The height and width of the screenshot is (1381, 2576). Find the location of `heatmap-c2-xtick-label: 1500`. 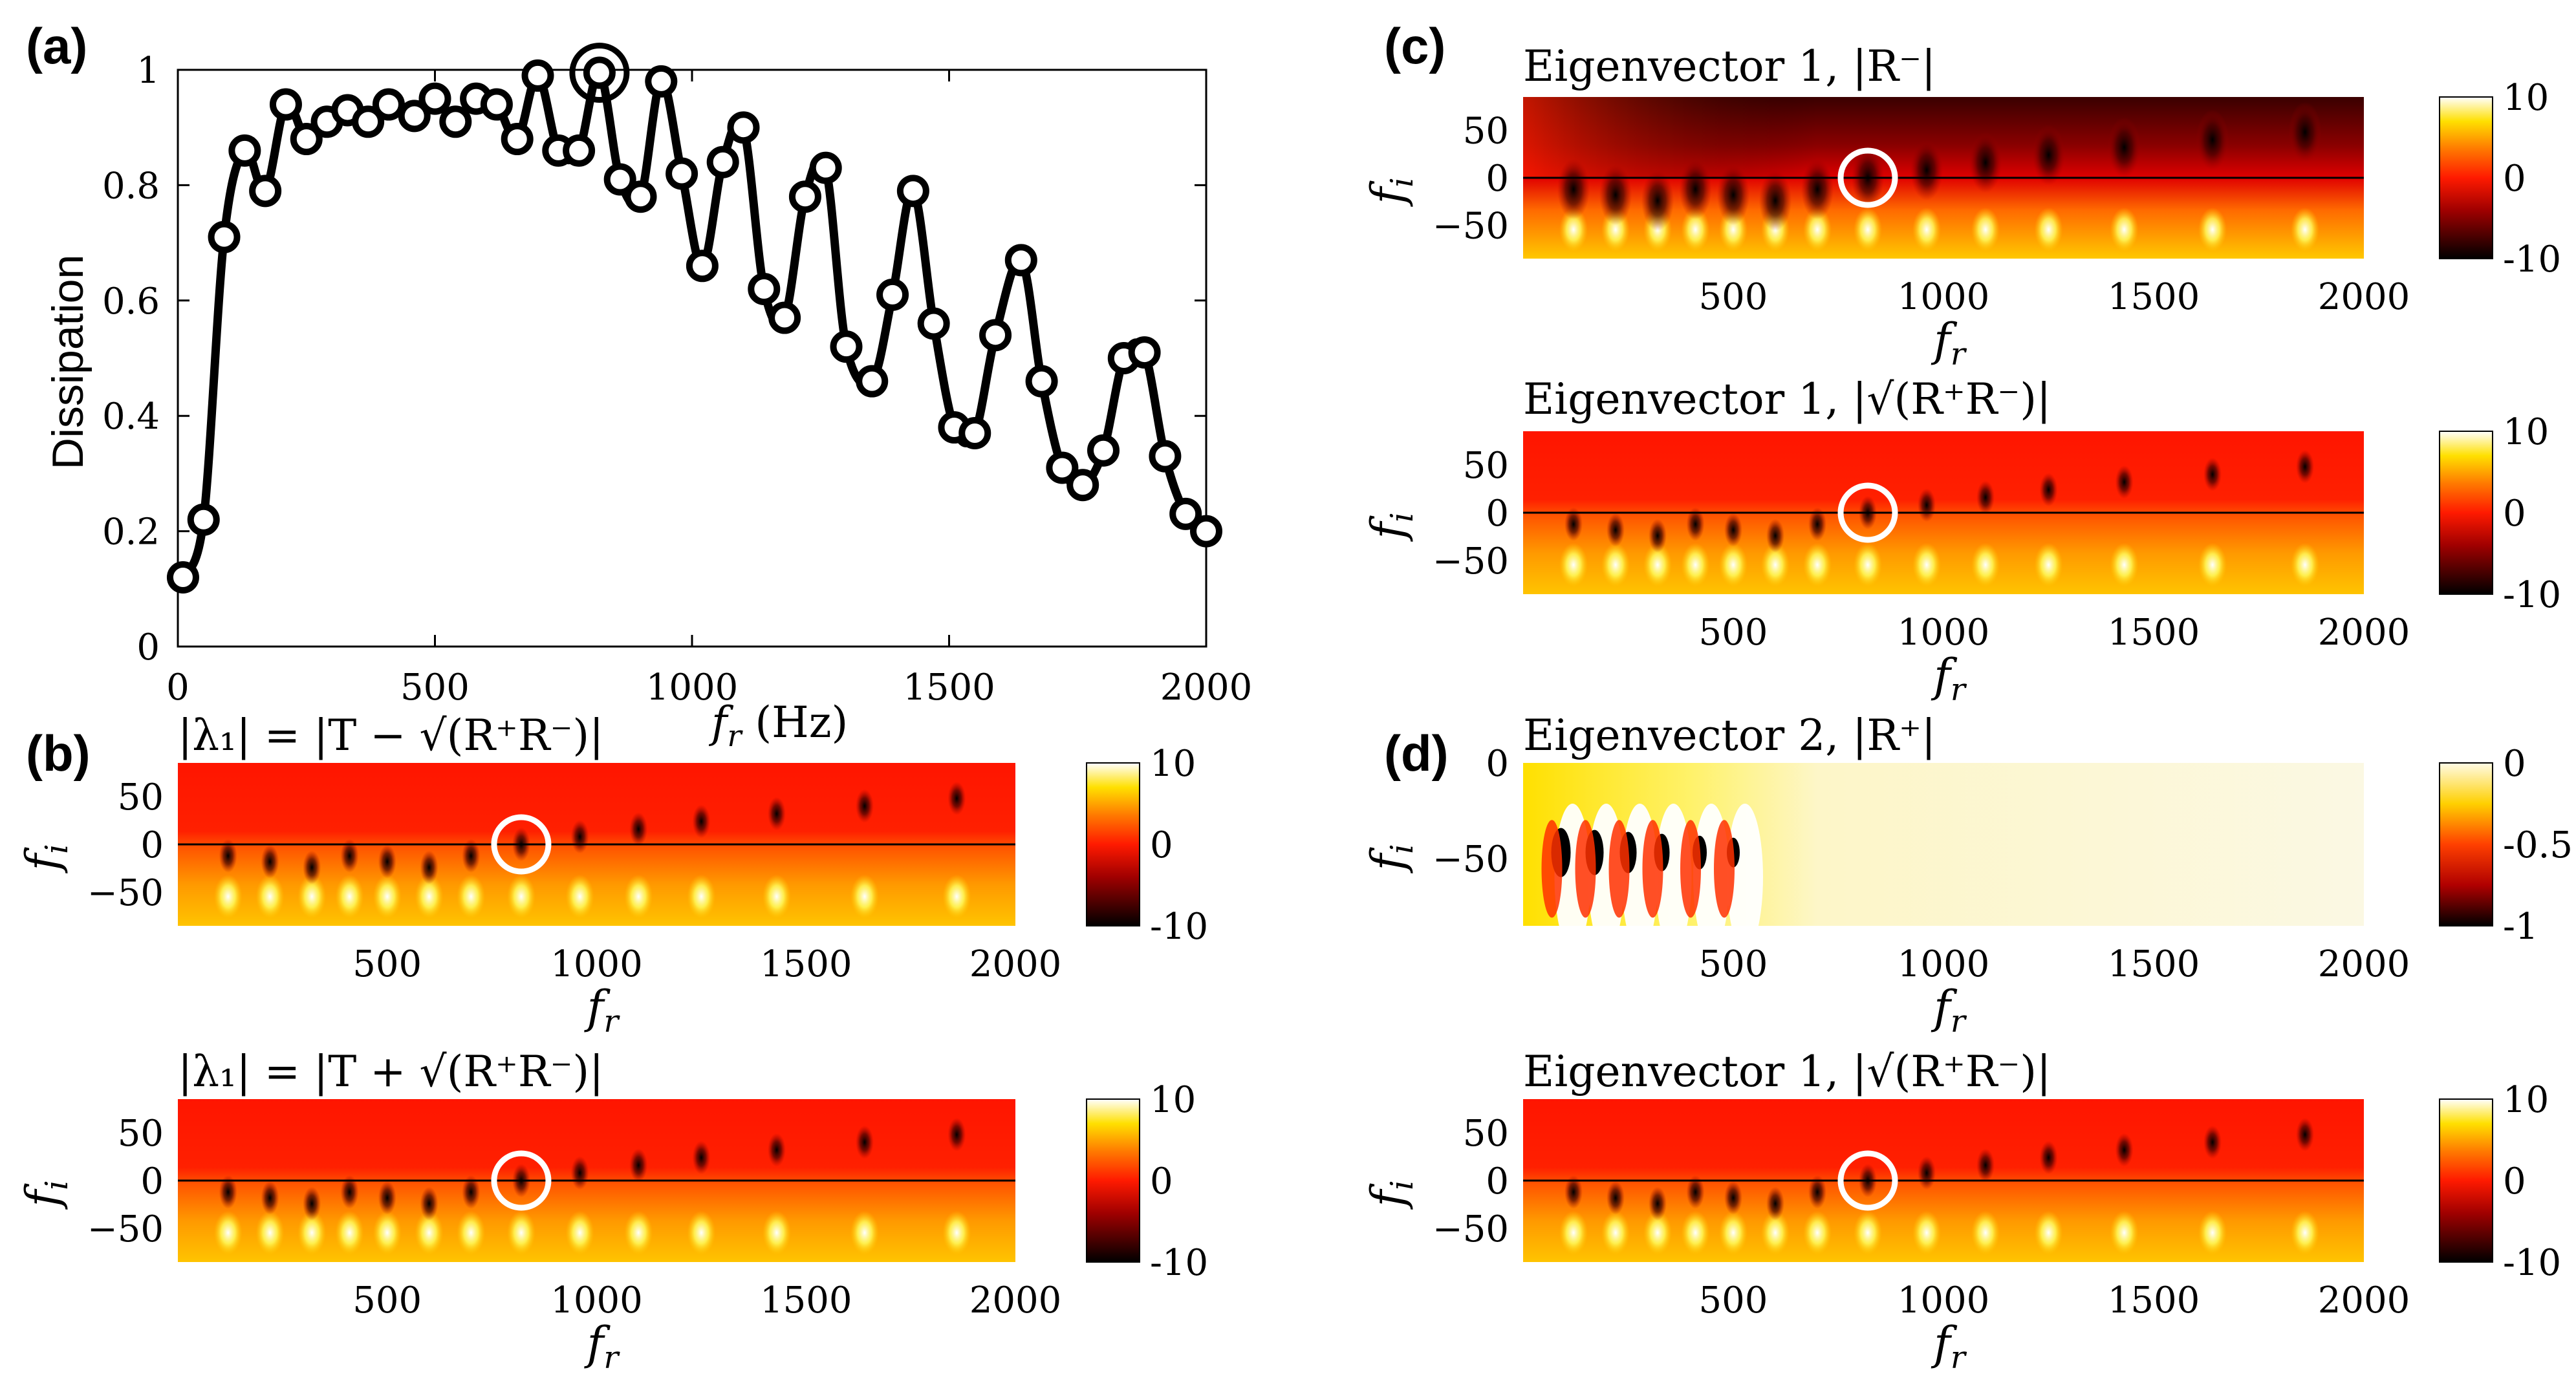

heatmap-c2-xtick-label: 1500 is located at coordinates (2154, 633).